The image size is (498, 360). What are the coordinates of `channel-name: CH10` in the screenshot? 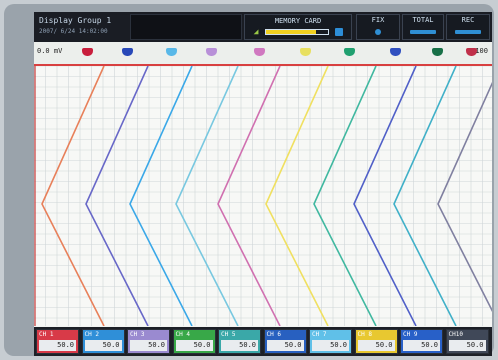 It's located at (455, 334).